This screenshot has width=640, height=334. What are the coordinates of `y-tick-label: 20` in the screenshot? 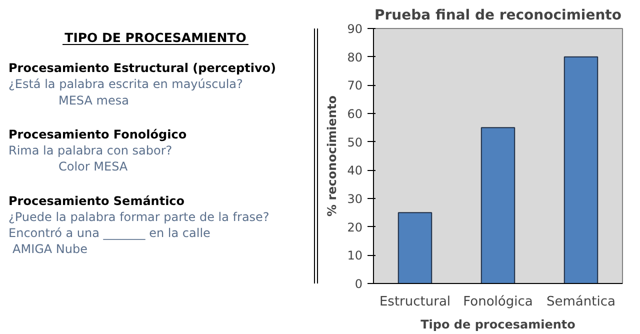 It's located at (355, 227).